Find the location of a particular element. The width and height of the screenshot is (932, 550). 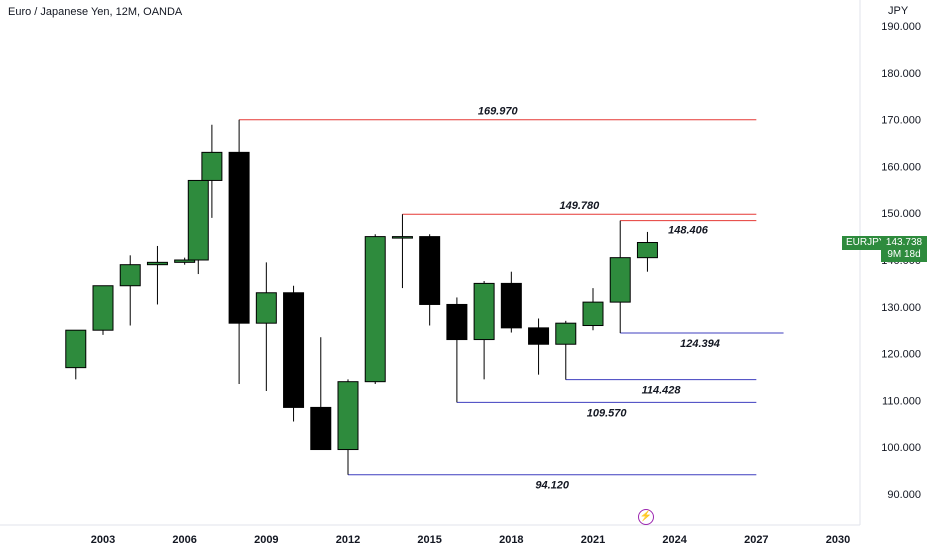

chart-title: Euro / Japanese Yen, 12M, OANDA is located at coordinates (95, 12).